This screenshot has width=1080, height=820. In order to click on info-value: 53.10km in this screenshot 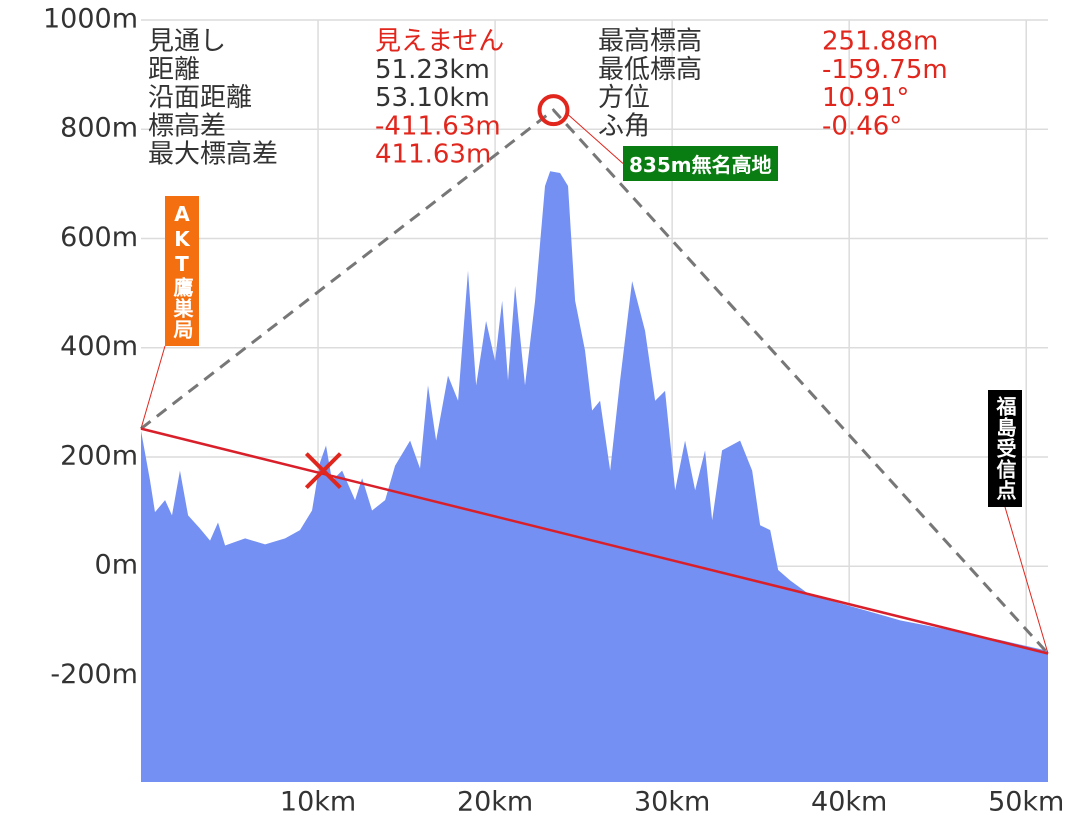, I will do `click(432, 98)`.